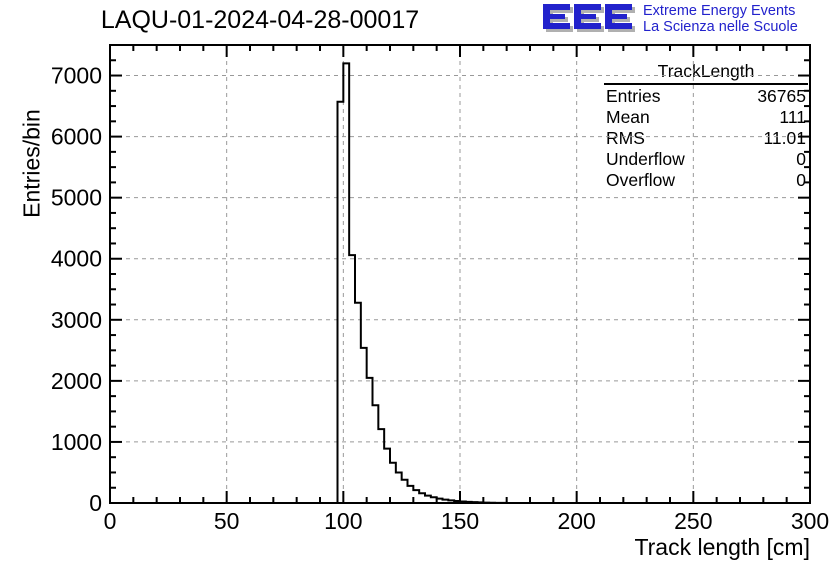  What do you see at coordinates (641, 180) in the screenshot?
I see `stats-key: Overflow` at bounding box center [641, 180].